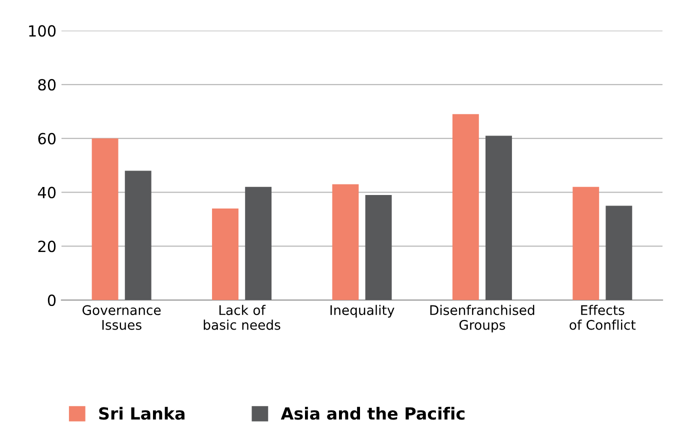 This screenshot has height=438, width=683. What do you see at coordinates (603, 317) in the screenshot?
I see `x-tick-label: Effects of Conflict` at bounding box center [603, 317].